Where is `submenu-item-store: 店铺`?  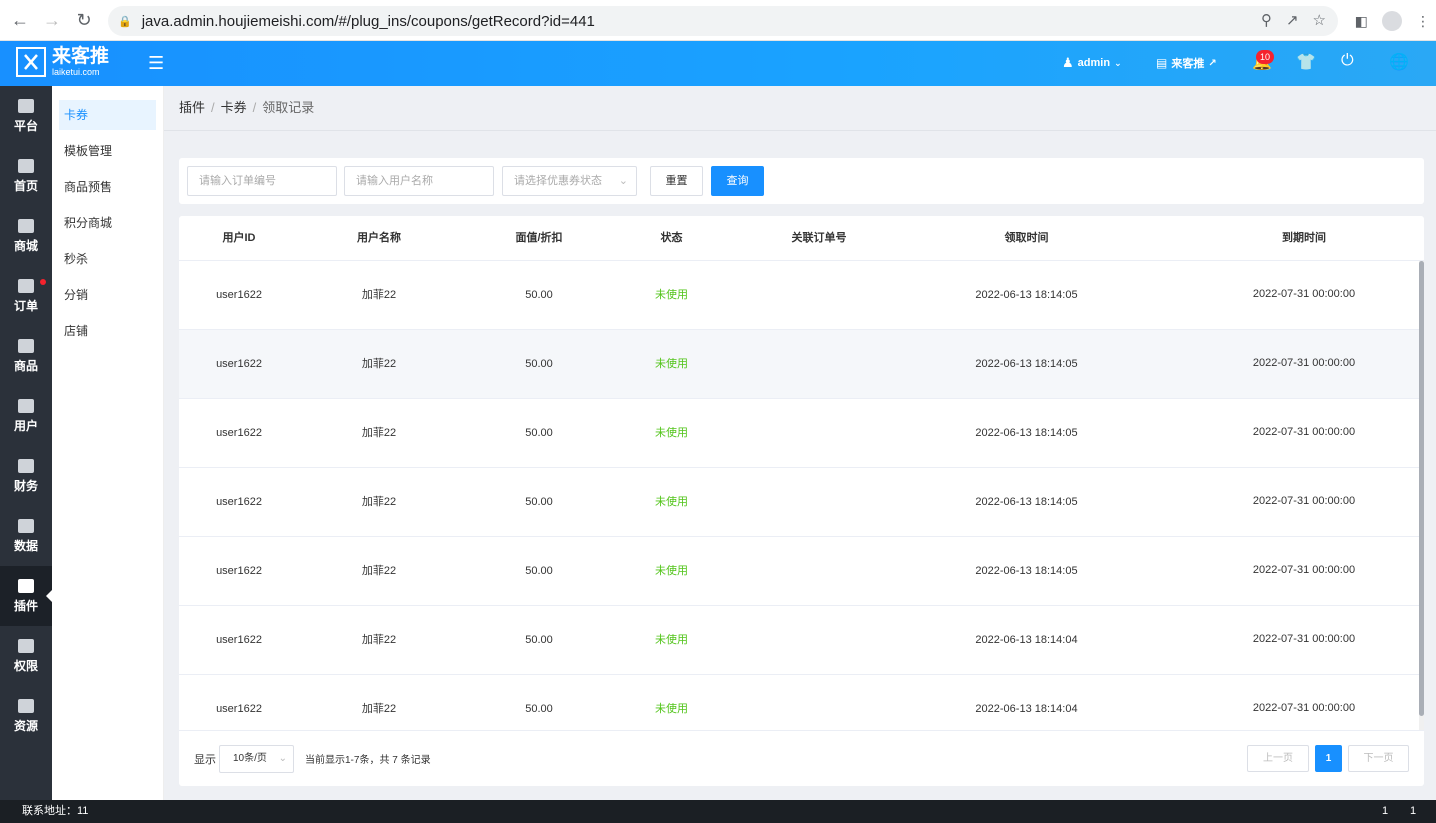
submenu-item-store: 店铺 is located at coordinates (76, 331).